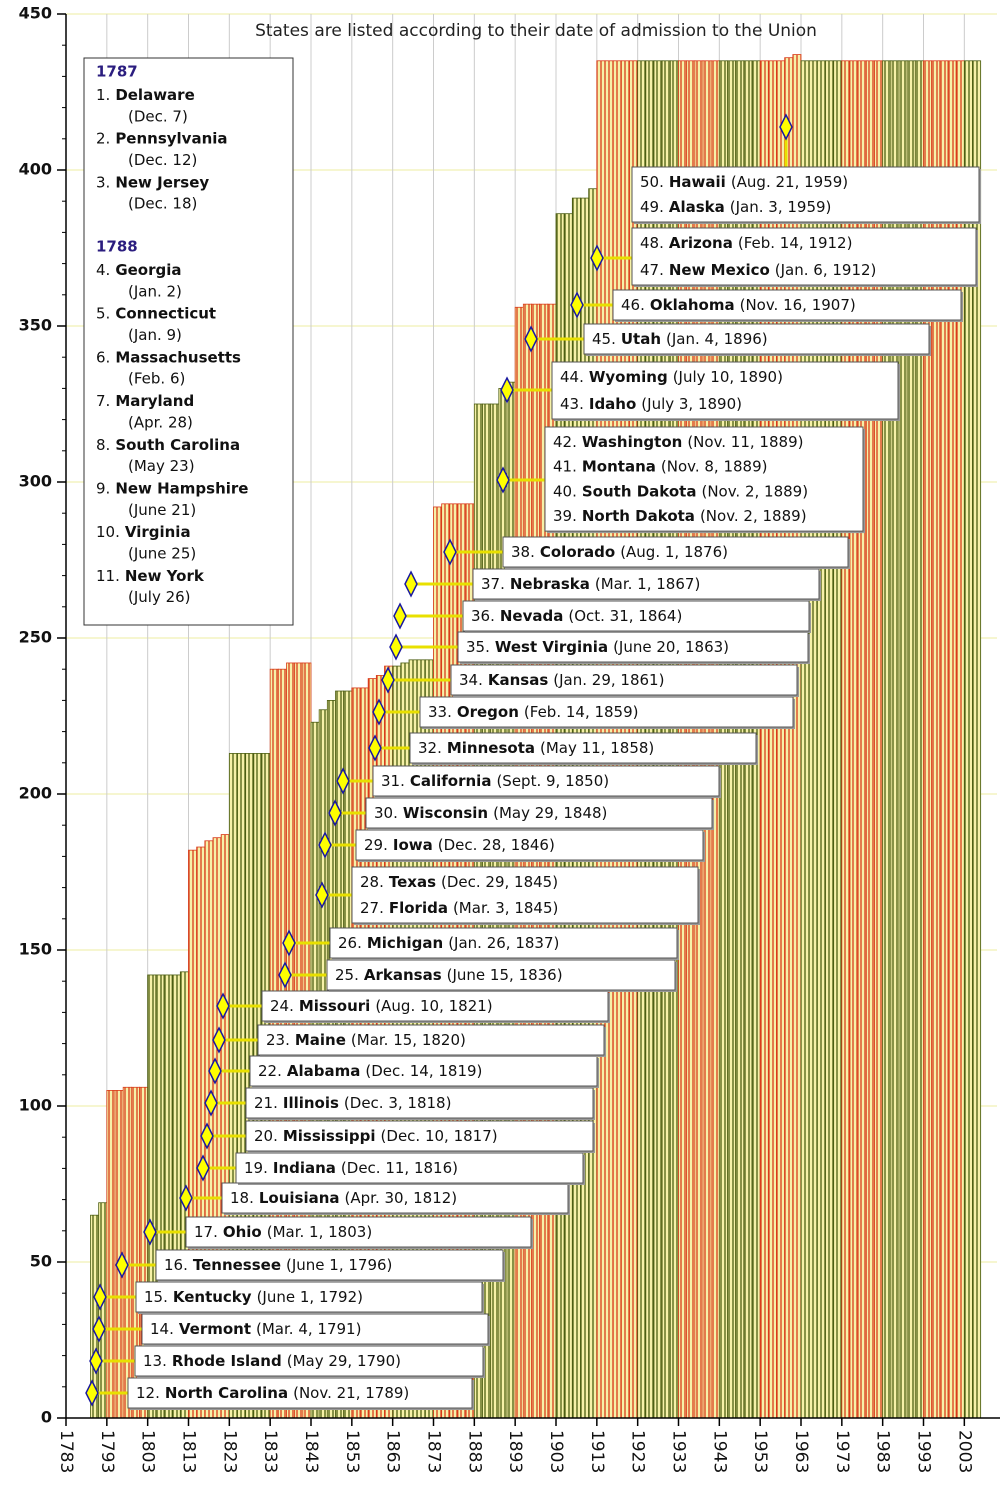  I want to click on state-line: 19. Indiana (Dec. 11, 1816), so click(351, 1168).